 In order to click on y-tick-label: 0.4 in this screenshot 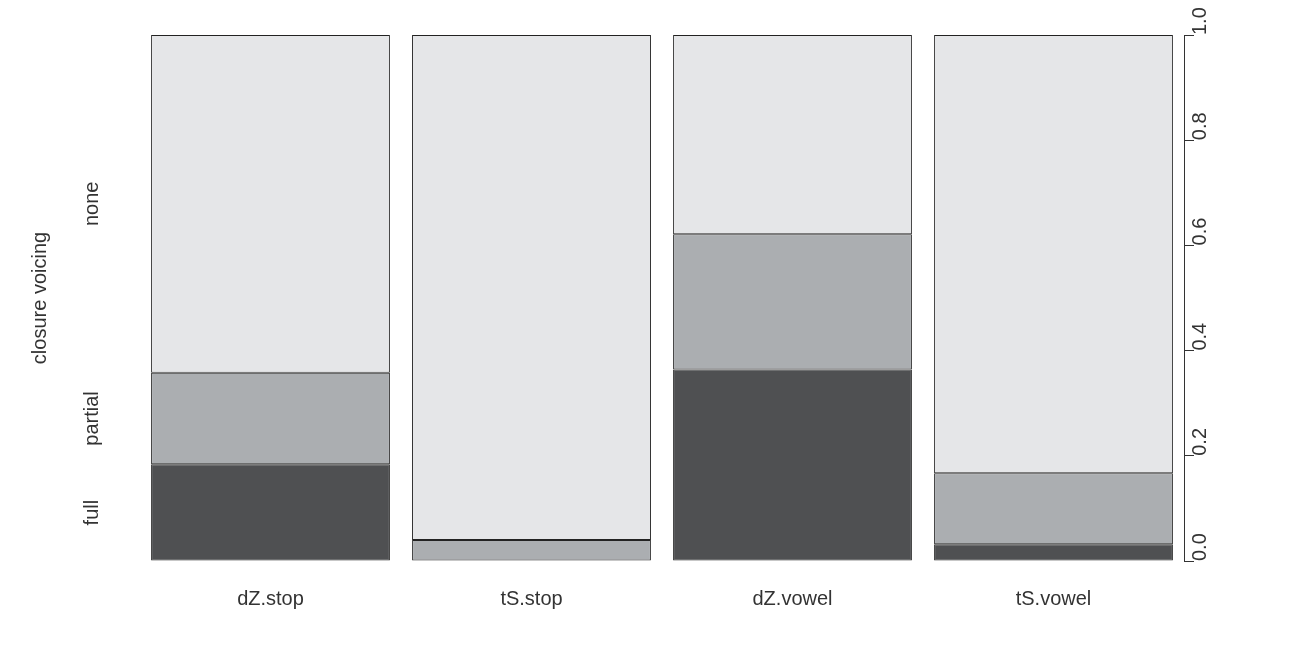, I will do `click(1198, 336)`.